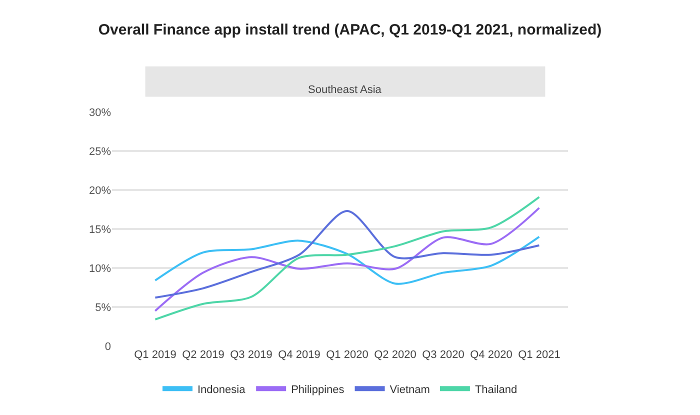  Describe the element at coordinates (347, 355) in the screenshot. I see `x-tick-label: Q1 2020` at that location.